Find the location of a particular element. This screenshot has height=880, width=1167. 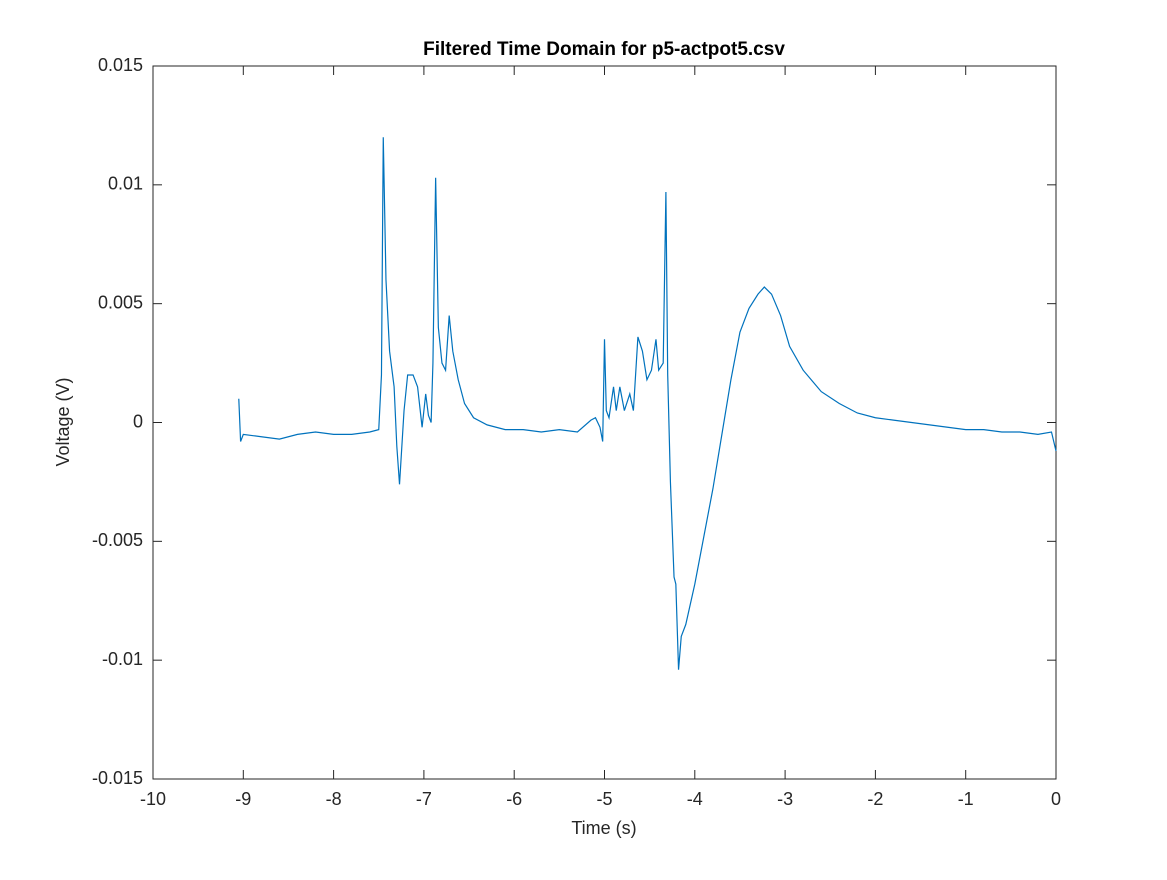

x-tick-label: -10 is located at coordinates (153, 799).